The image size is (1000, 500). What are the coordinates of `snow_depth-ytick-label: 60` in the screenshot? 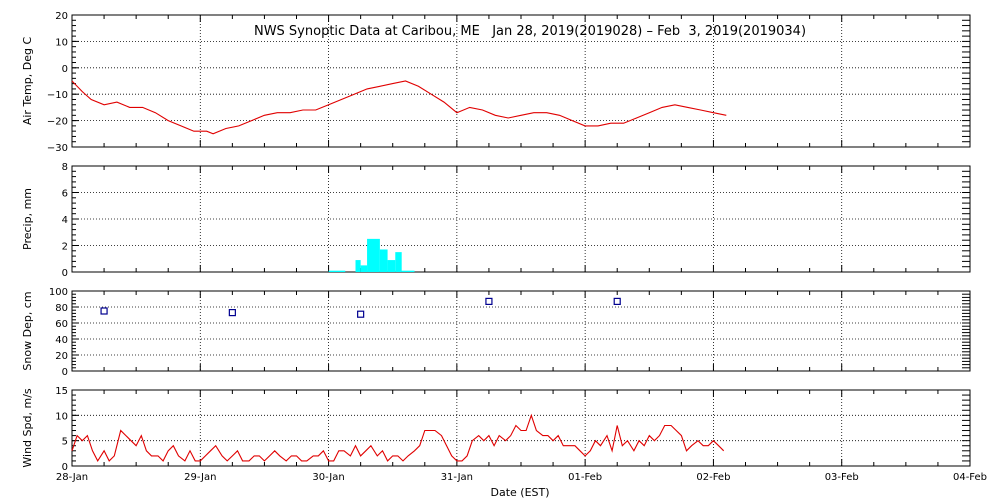 It's located at (61, 324).